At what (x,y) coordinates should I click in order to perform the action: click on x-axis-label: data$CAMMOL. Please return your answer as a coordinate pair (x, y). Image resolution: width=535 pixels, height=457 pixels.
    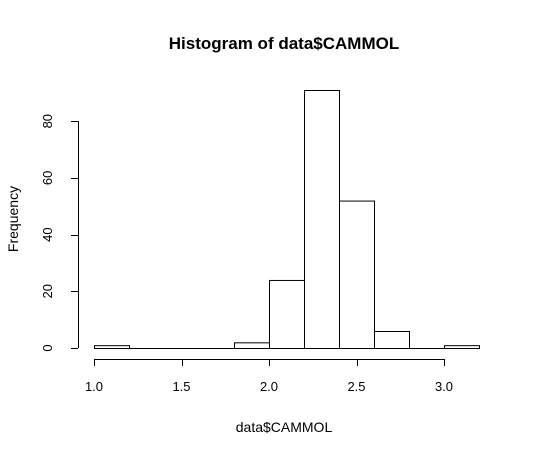
    Looking at the image, I should click on (284, 427).